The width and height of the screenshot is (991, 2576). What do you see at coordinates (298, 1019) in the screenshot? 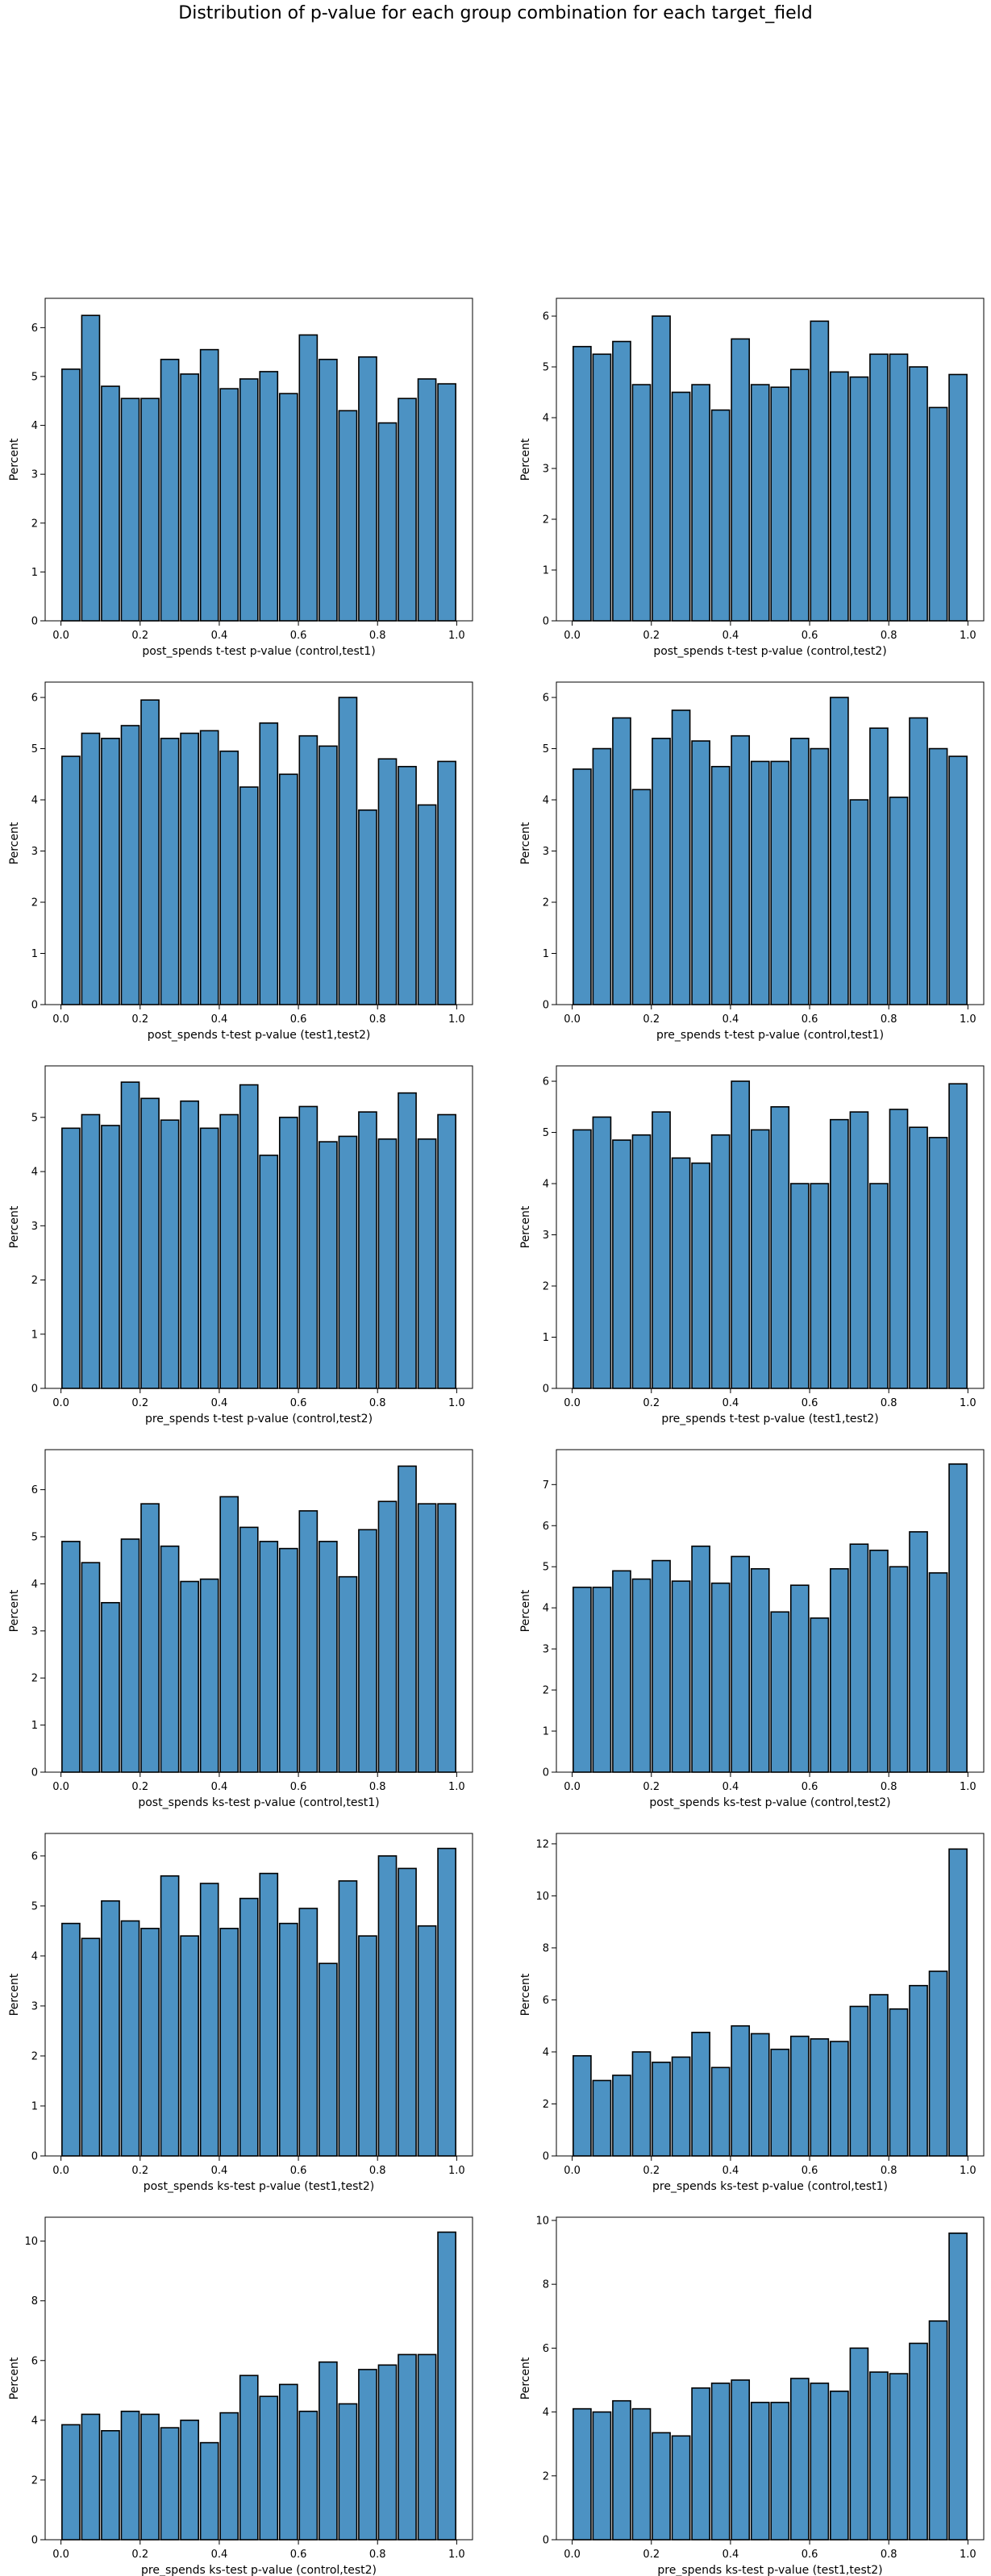
I see `x-tick-label: 0.6` at bounding box center [298, 1019].